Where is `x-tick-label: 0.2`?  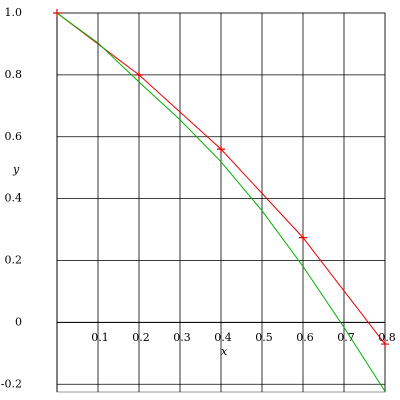
x-tick-label: 0.2 is located at coordinates (141, 337).